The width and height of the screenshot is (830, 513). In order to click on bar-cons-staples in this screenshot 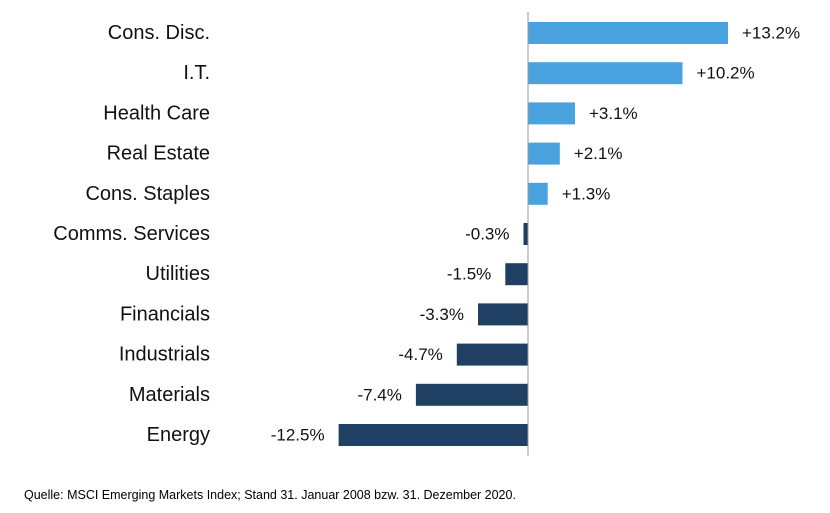, I will do `click(538, 193)`.